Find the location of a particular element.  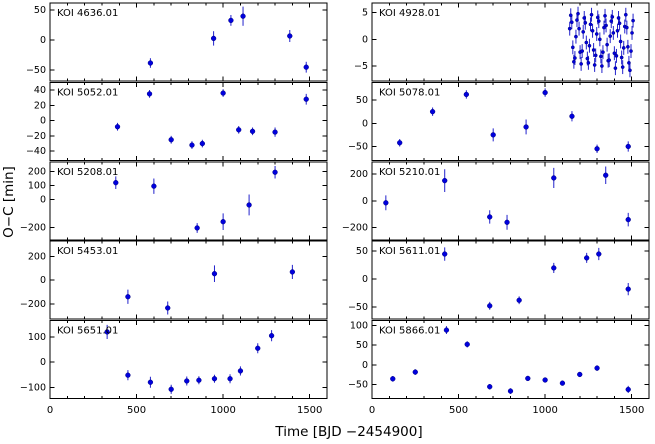

panel-koi-5208-01: −200 0 100 200 KOI 5208.01 is located at coordinates (174, 201).